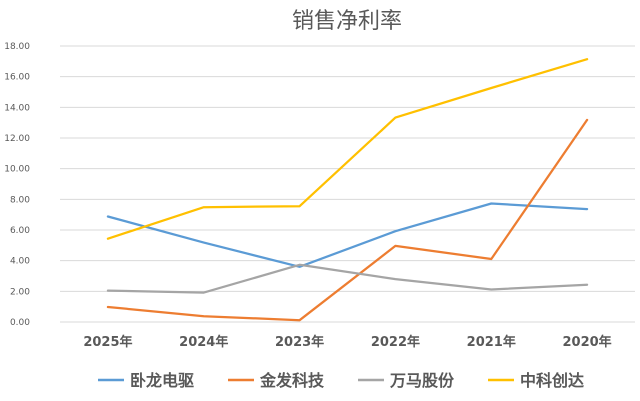 Image resolution: width=640 pixels, height=401 pixels. Describe the element at coordinates (20, 262) in the screenshot. I see `y-tick-label: 4.00` at that location.